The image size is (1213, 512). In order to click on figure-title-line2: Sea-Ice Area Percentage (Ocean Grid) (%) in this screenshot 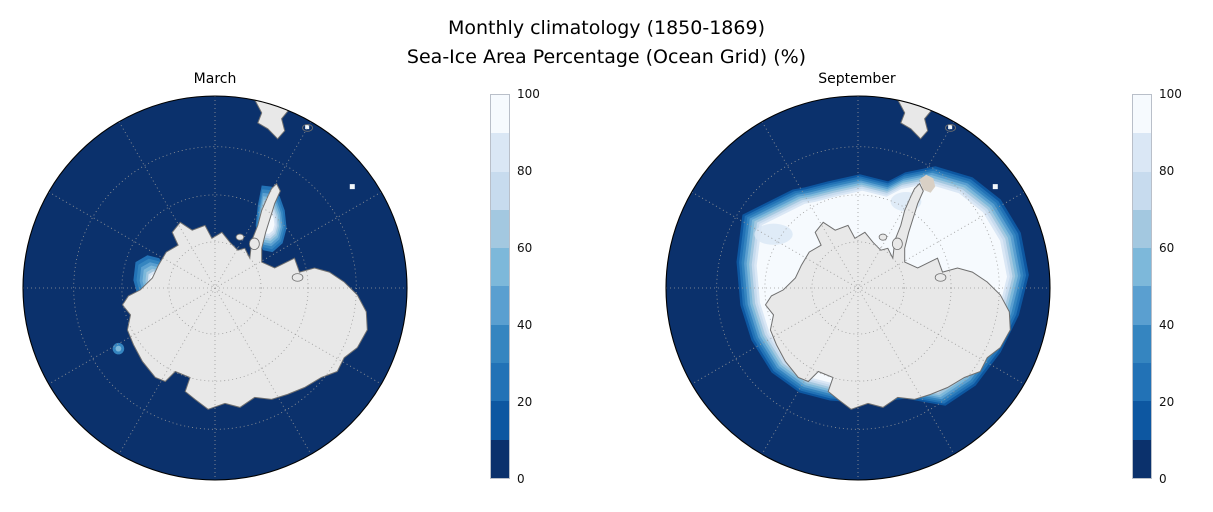, I will do `click(606, 57)`.